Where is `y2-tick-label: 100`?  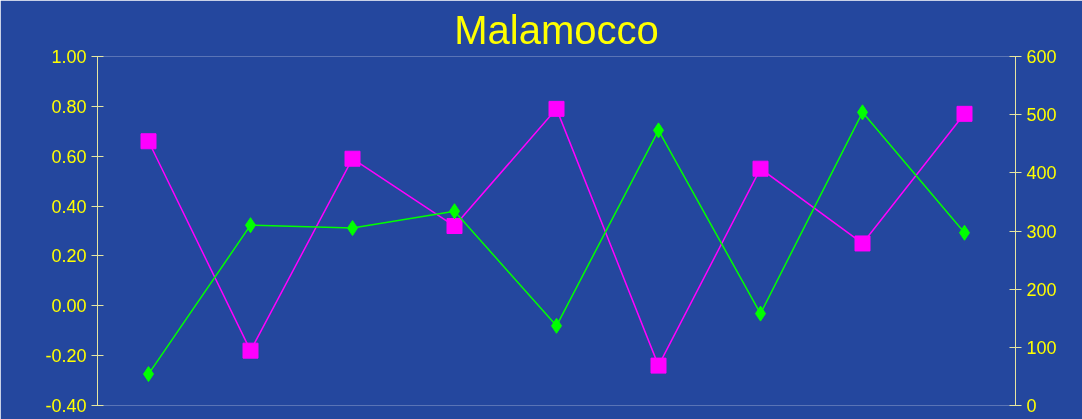 y2-tick-label: 100 is located at coordinates (1041, 347).